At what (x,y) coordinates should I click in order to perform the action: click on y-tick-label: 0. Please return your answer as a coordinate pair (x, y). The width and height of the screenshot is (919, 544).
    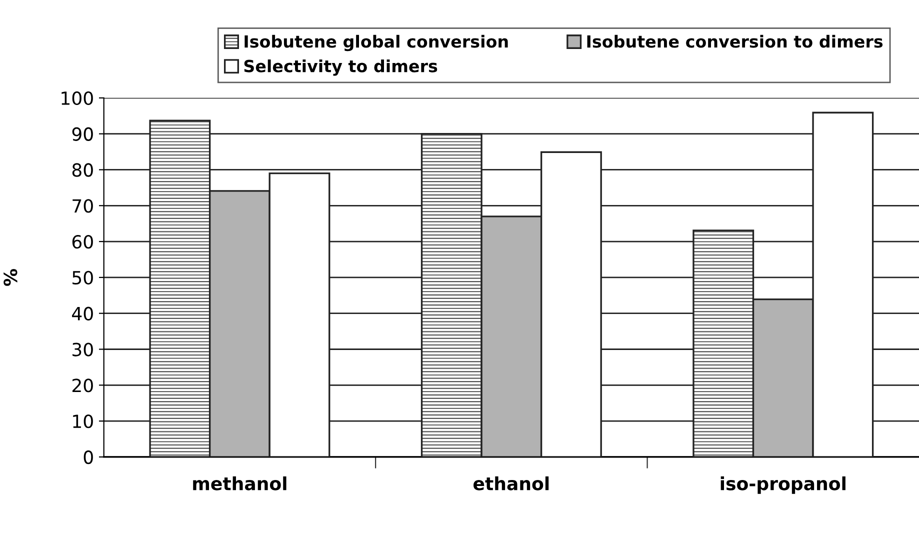
    Looking at the image, I should click on (88, 457).